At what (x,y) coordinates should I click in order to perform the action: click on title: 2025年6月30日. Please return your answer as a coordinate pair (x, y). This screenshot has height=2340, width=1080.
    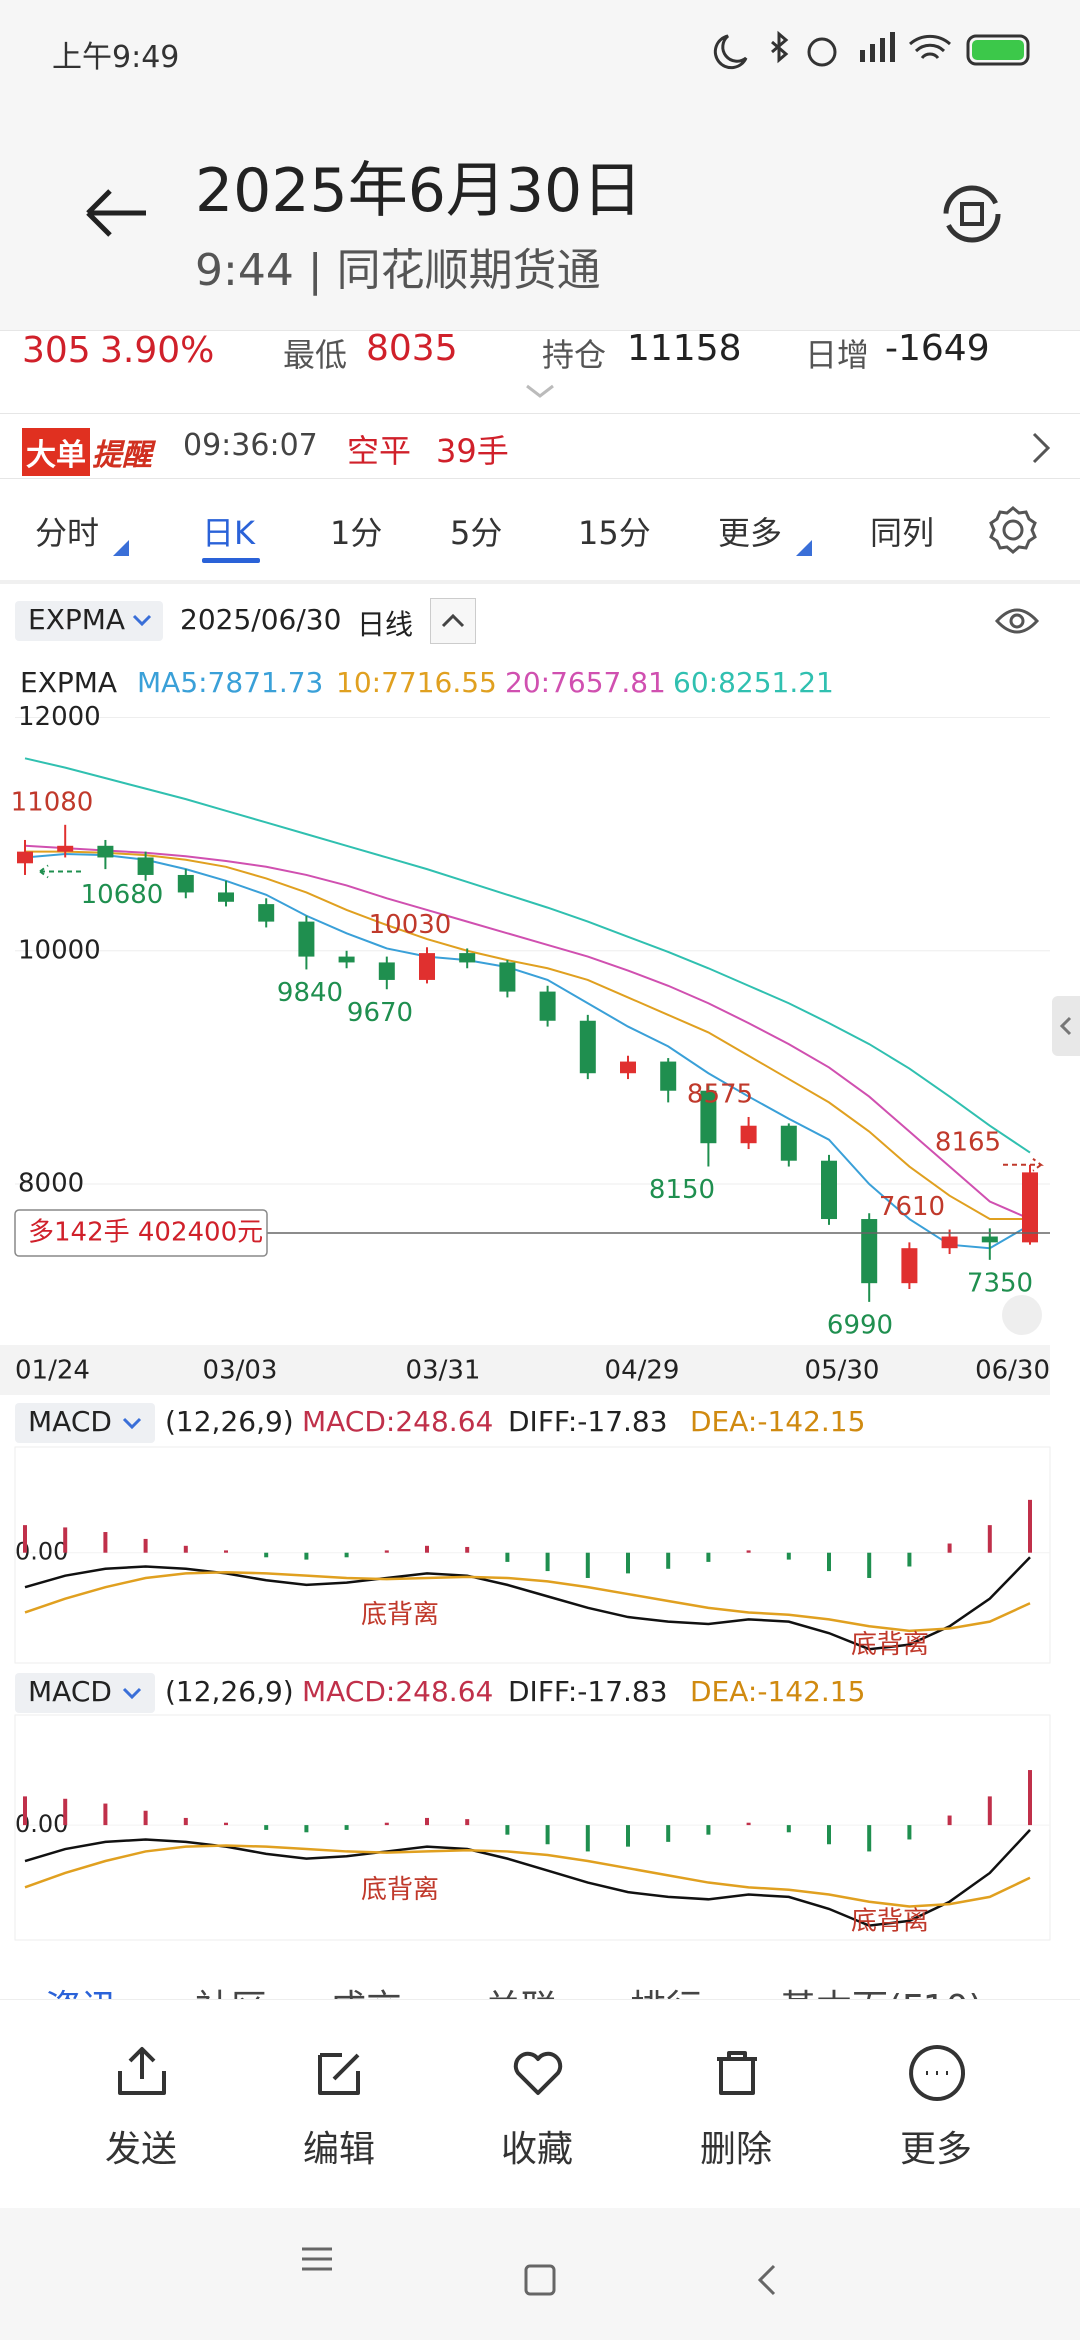
    Looking at the image, I should click on (419, 191).